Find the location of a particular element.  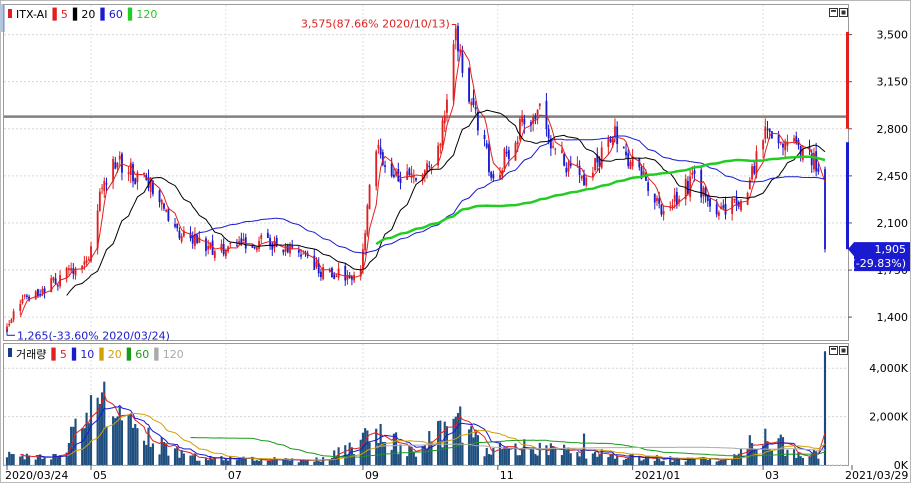

volume-panel-maximize-icon is located at coordinates (833, 350).